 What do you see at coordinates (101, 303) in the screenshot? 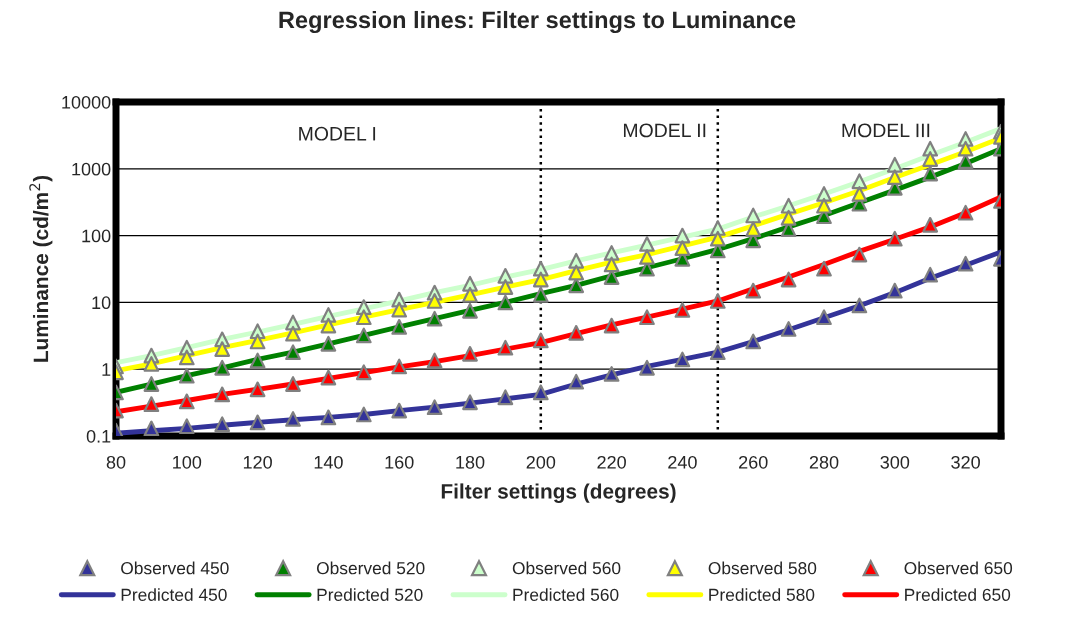
I see `y-tick-label: 10` at bounding box center [101, 303].